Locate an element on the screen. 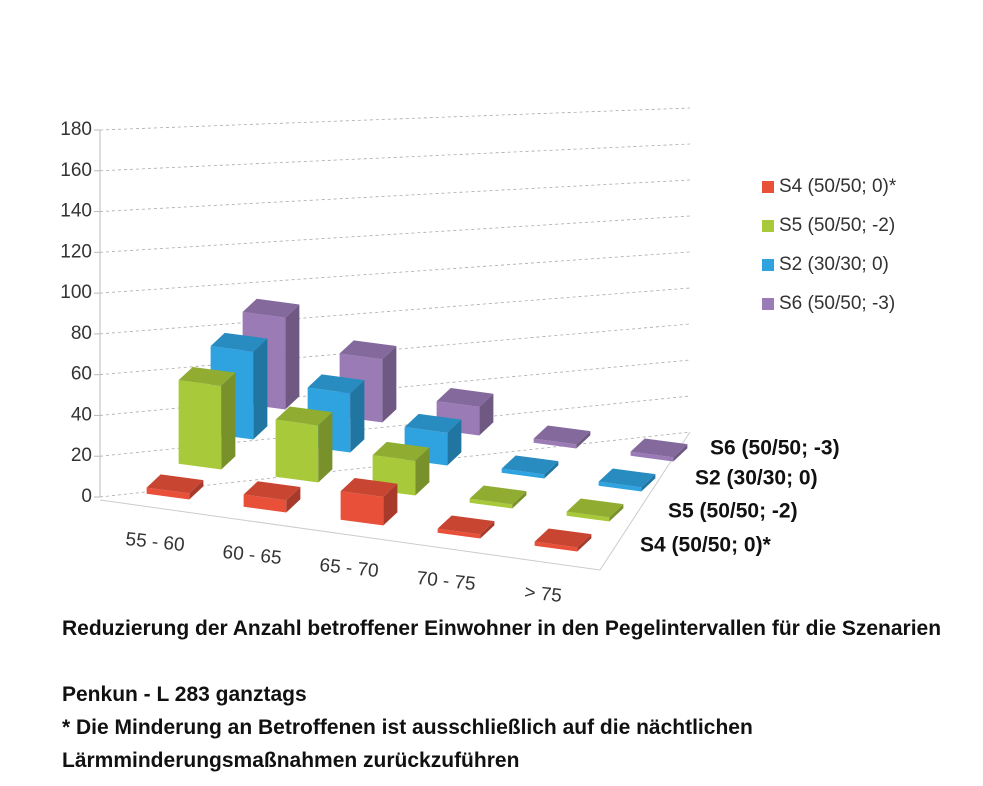 This screenshot has height=786, width=983. y-tick-label: 140 is located at coordinates (76, 211).